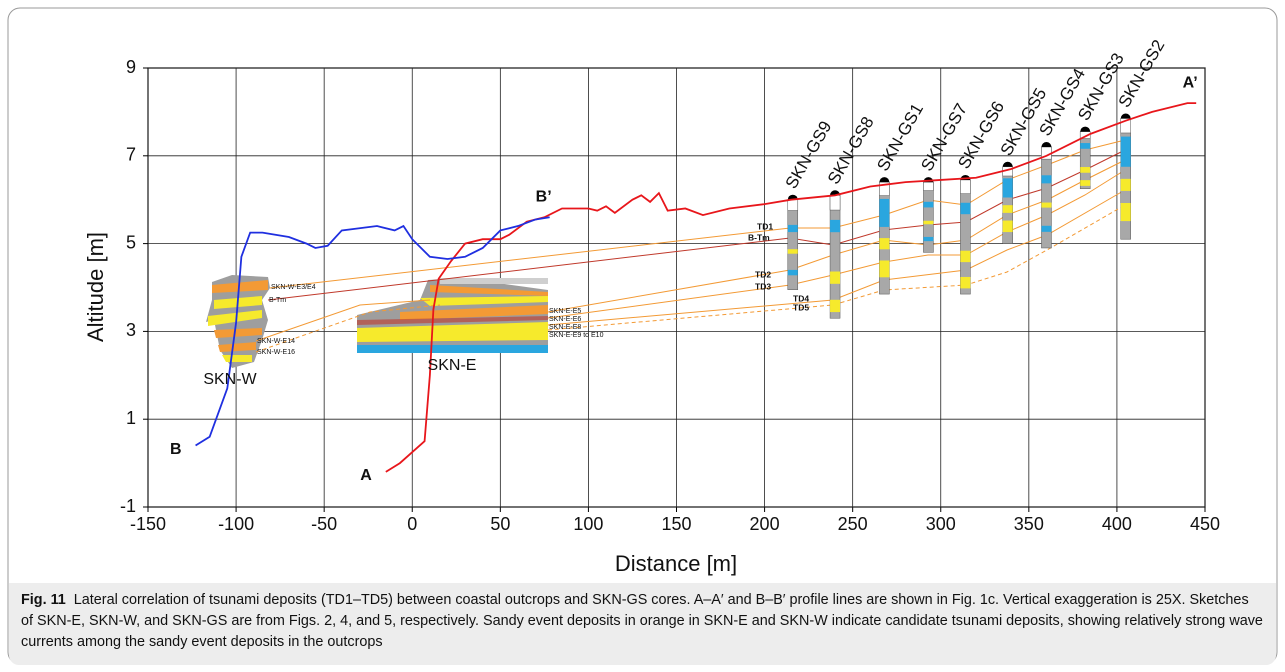 This screenshot has height=672, width=1285. What do you see at coordinates (565, 327) in the screenshot?
I see `unit-label: SKN-E-E8` at bounding box center [565, 327].